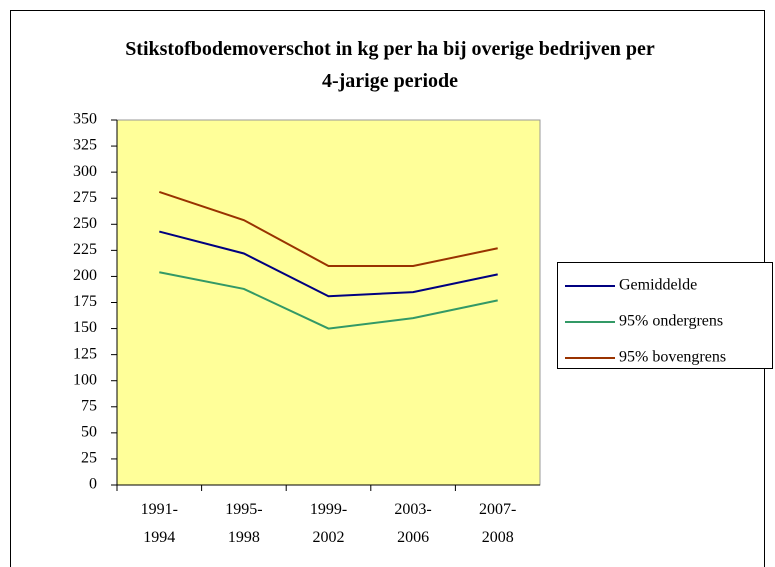 This screenshot has width=775, height=567. What do you see at coordinates (85, 171) in the screenshot?
I see `y-tick-label: 300` at bounding box center [85, 171].